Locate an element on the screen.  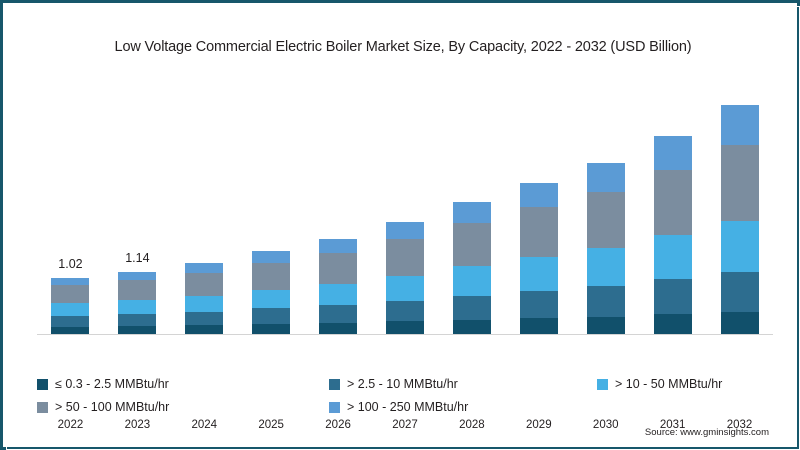
bar-2026 is located at coordinates (338, 286).